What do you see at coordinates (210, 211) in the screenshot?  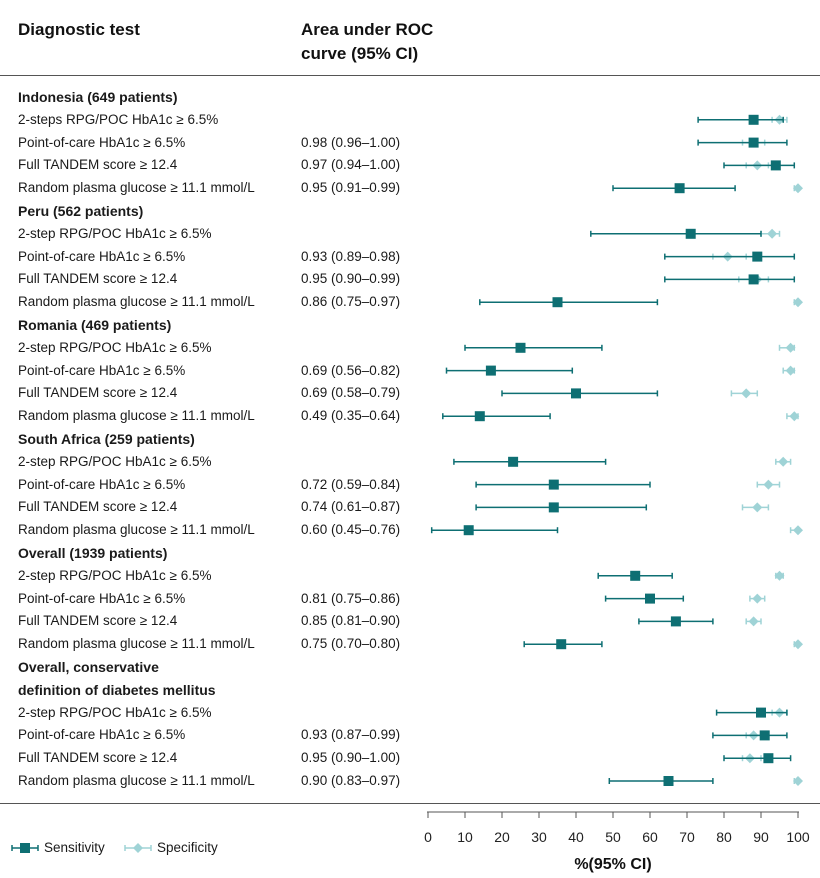 I see `group-header-row: Peru (562 patients)` at bounding box center [210, 211].